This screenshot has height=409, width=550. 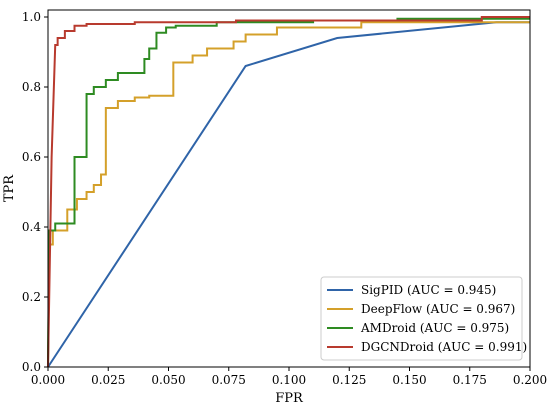 What do you see at coordinates (108, 380) in the screenshot?
I see `x-tick-label: 0.025` at bounding box center [108, 380].